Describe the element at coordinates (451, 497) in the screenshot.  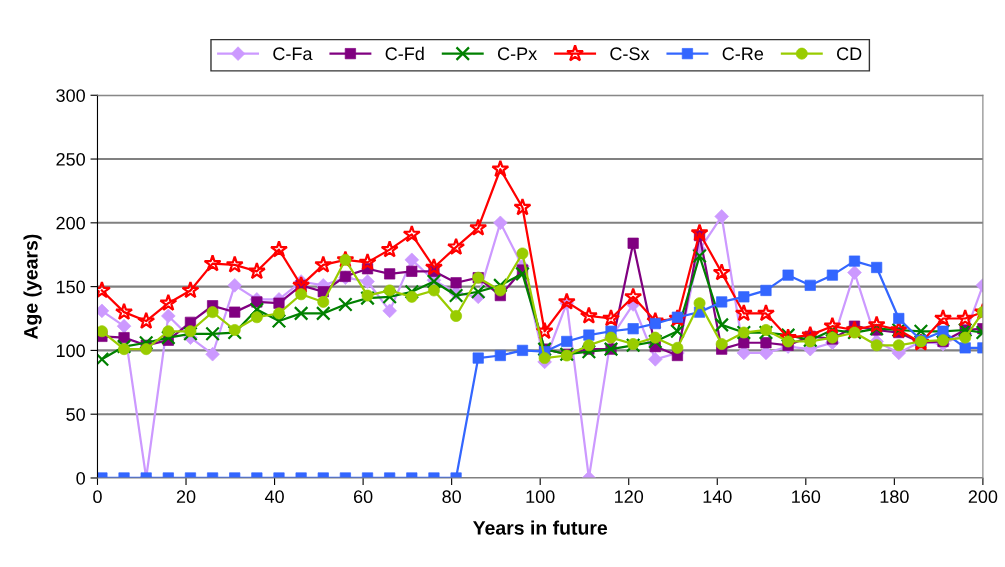
I see `x-tick-label: 80` at that location.